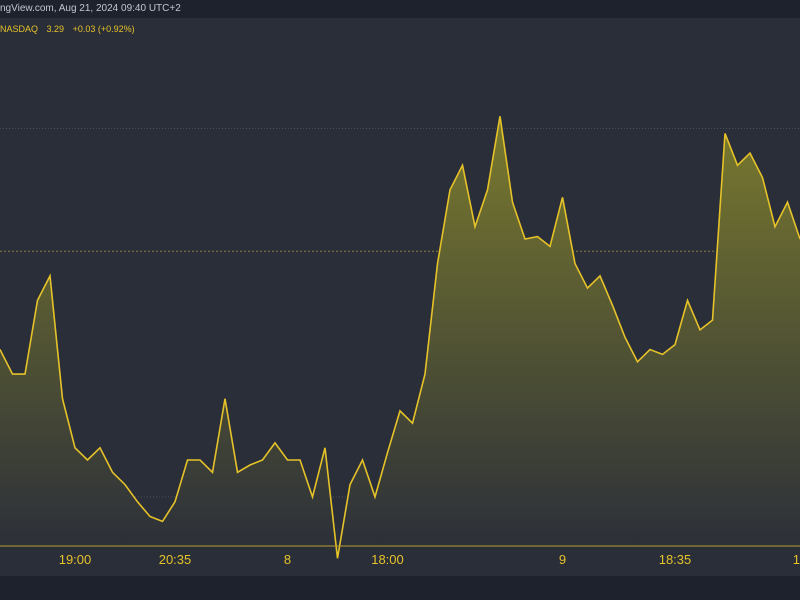 The height and width of the screenshot is (600, 800). What do you see at coordinates (70, 29) in the screenshot?
I see `symbol-legend: NASDAQ 3.29 +0.03 (+0.92%)` at bounding box center [70, 29].